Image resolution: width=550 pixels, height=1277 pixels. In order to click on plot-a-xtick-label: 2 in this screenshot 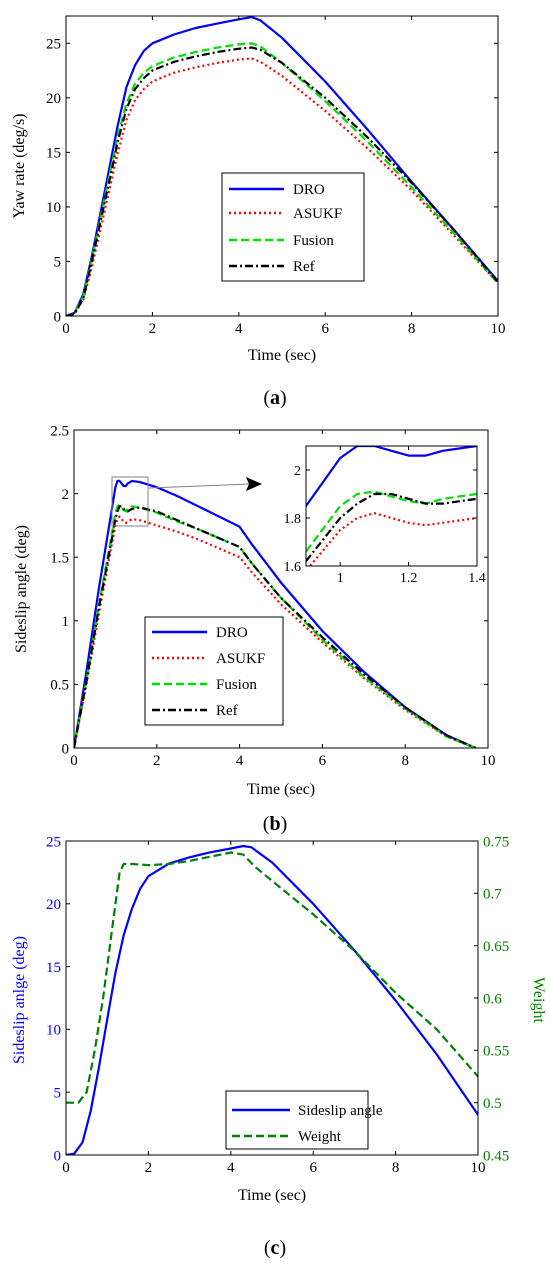, I will do `click(153, 329)`.